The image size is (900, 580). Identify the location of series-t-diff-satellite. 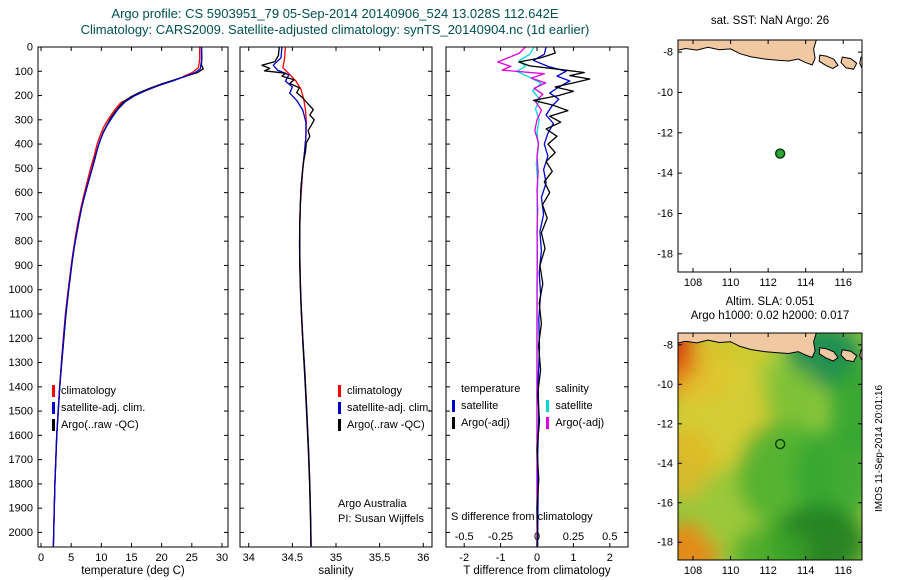
(551, 297).